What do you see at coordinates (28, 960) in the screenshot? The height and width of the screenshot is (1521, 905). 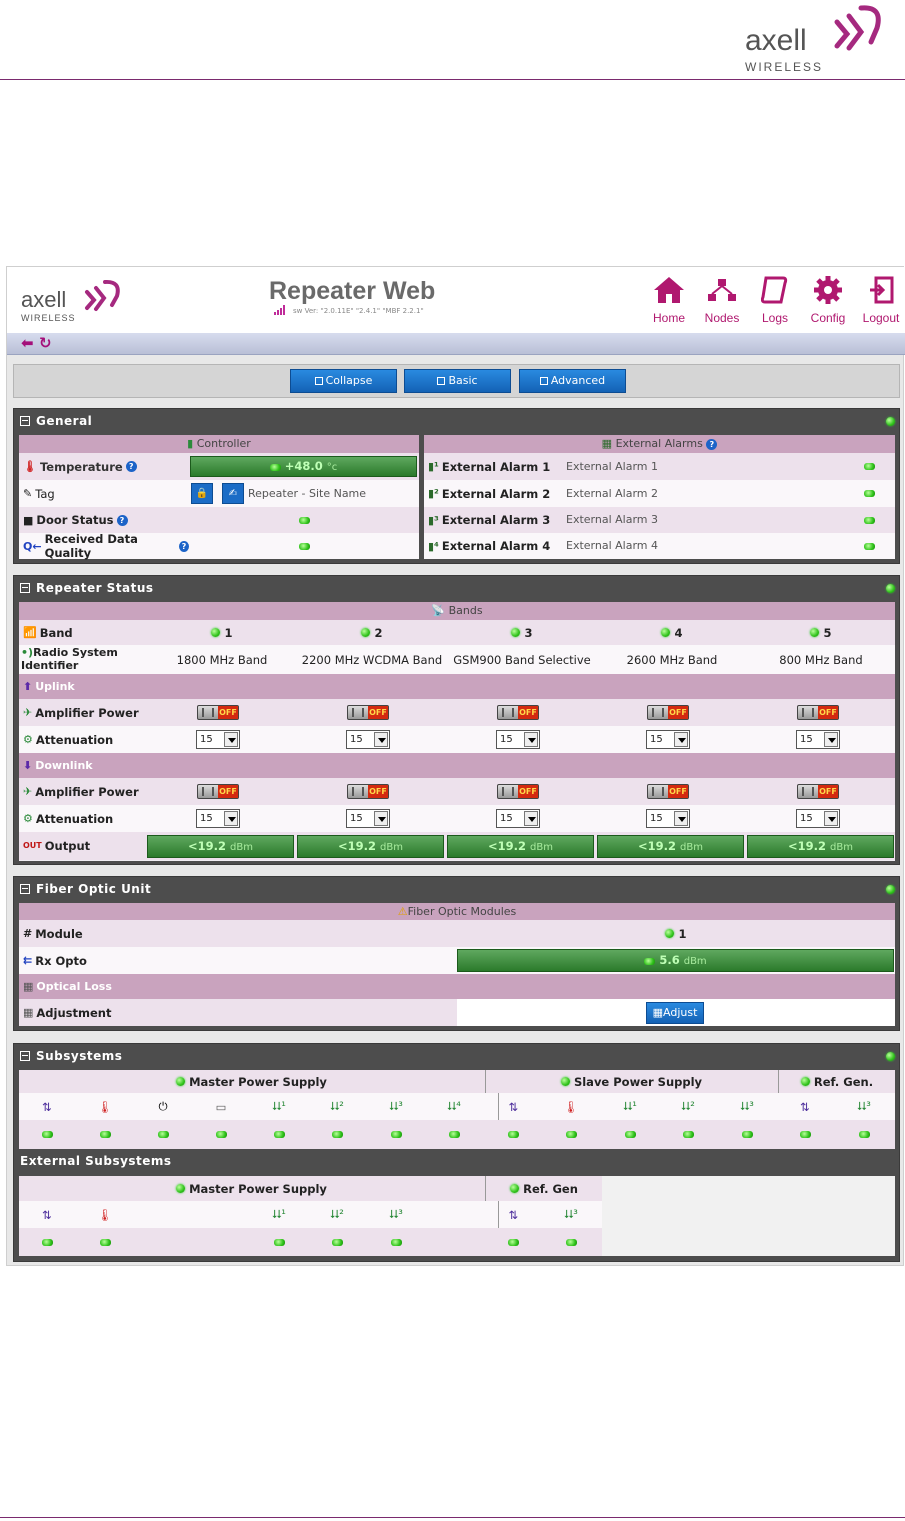 I see `rx-opto-icon: ⇇` at bounding box center [28, 960].